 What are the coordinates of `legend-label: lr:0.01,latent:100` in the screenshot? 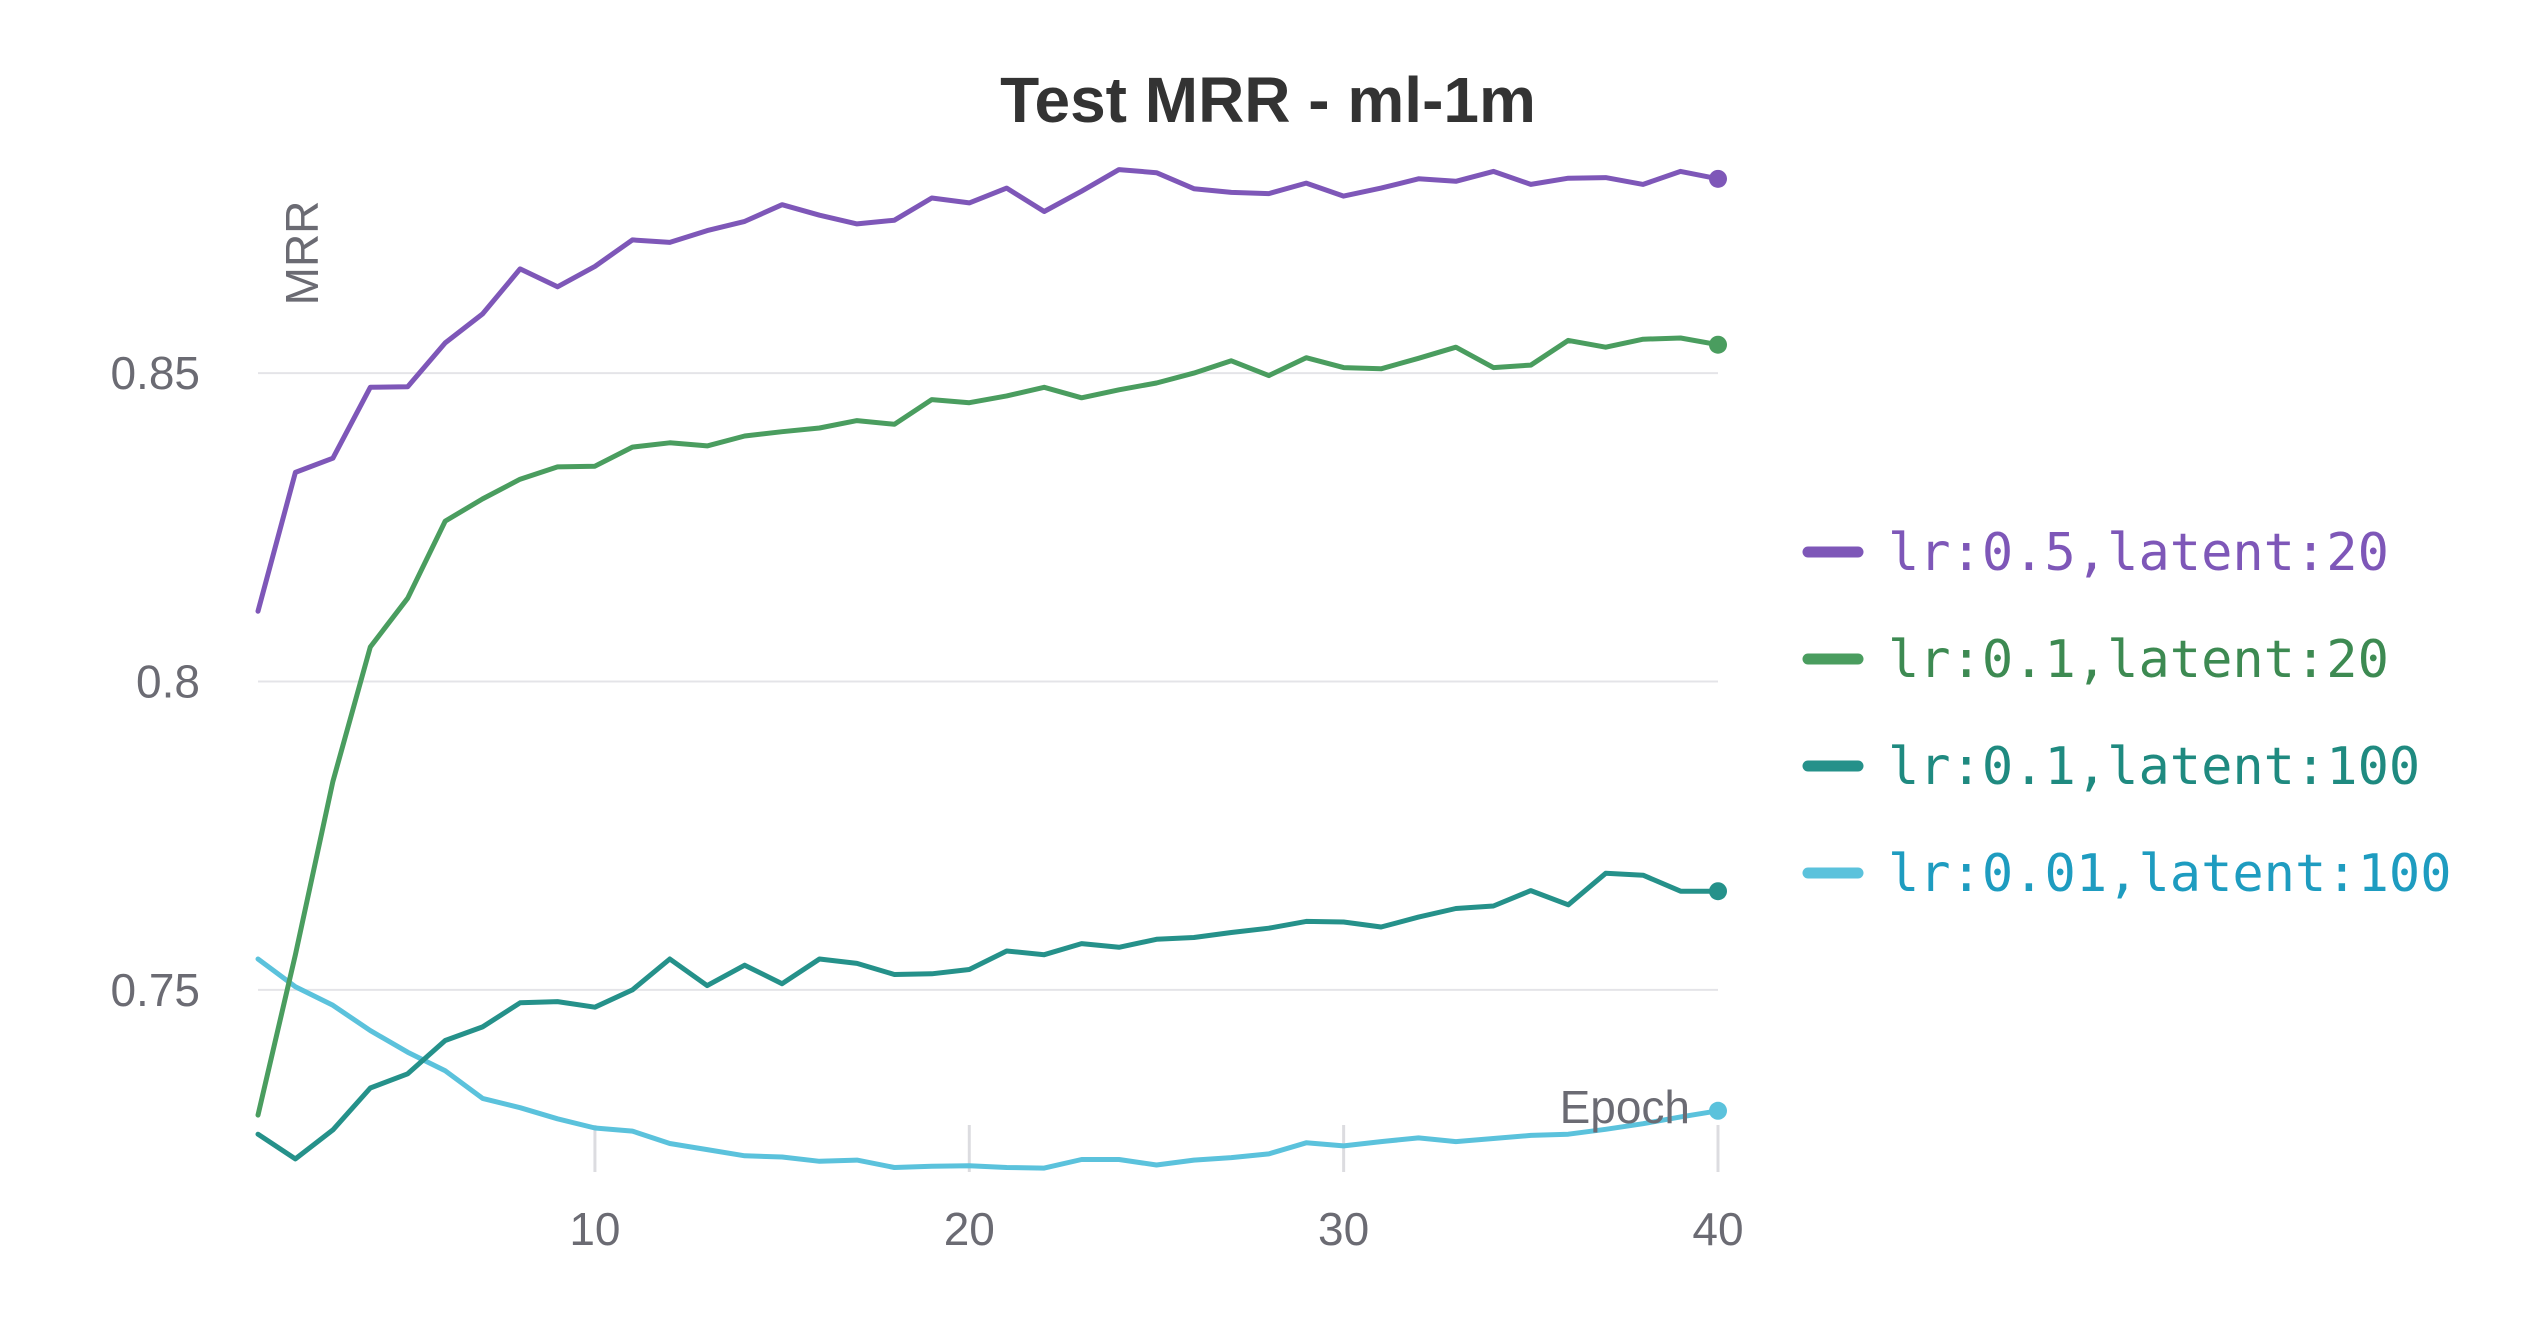 It's located at (2170, 874).